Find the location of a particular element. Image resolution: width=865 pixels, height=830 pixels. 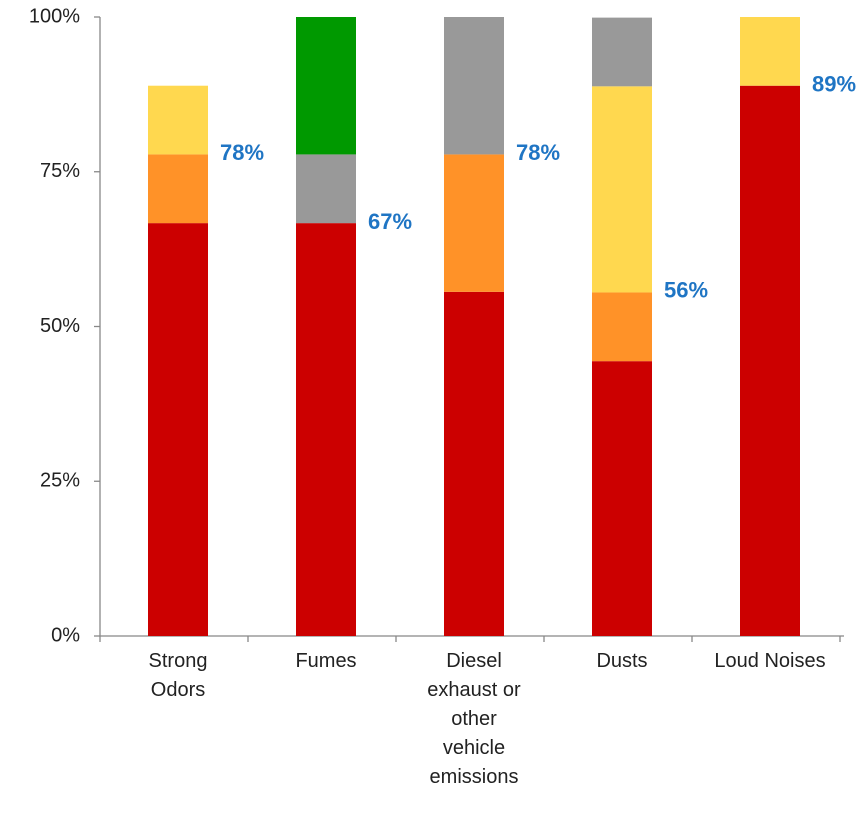

x-tick-label: Diesel exhaust or other vehicle emissions is located at coordinates (474, 719).